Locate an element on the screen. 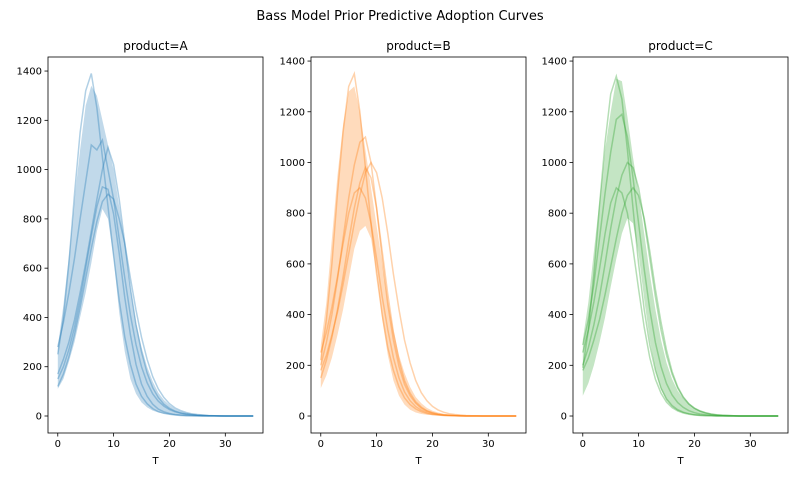 This screenshot has height=484, width=800. subplot-title: product=A is located at coordinates (155, 46).